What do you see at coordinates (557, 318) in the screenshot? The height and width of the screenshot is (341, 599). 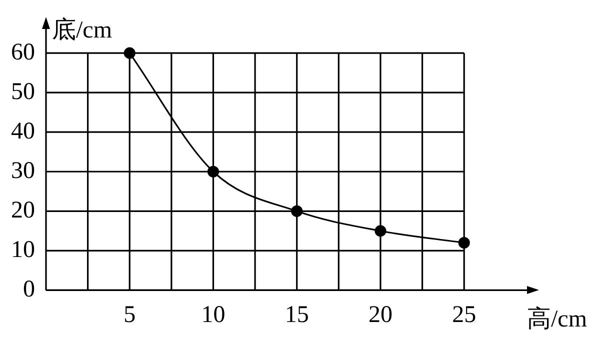 I see `x-axis-title: 高/cm` at bounding box center [557, 318].